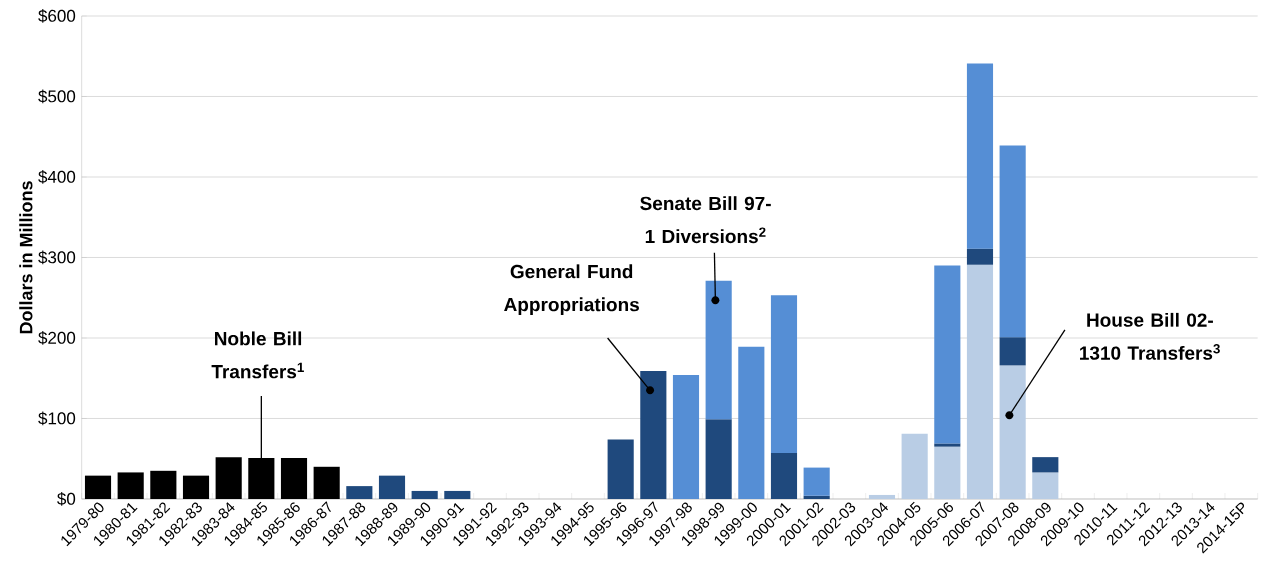 The width and height of the screenshot is (1285, 588). I want to click on text: Senate Bill 97-1 Diversions$^{2}$, so click(705, 220).